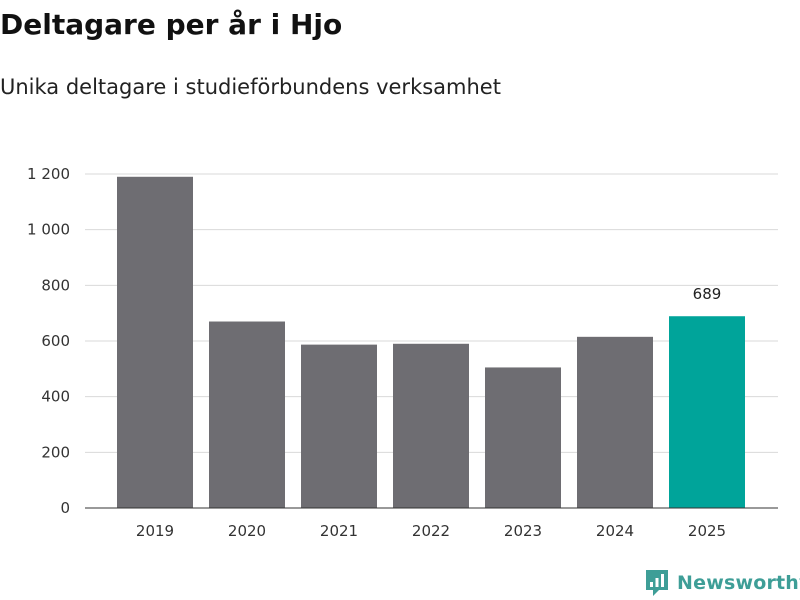  Describe the element at coordinates (615, 531) in the screenshot. I see `x-tick-label: 2024` at that location.